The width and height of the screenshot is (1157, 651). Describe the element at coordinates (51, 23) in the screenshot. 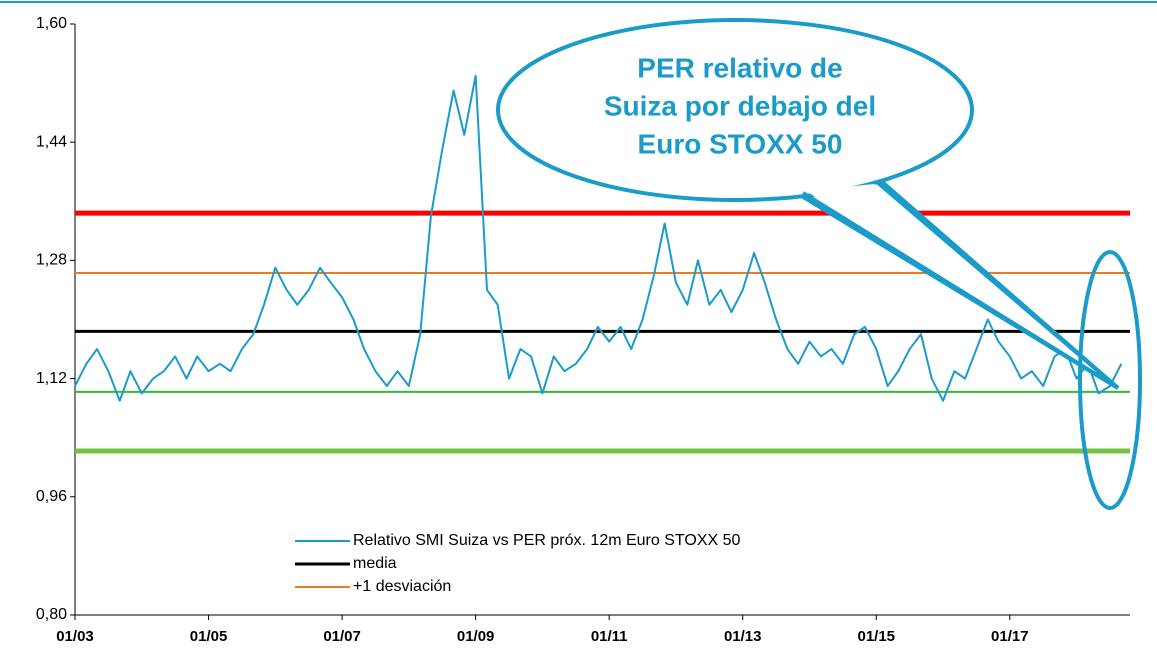

I see `y-tick-label: 1,60` at that location.